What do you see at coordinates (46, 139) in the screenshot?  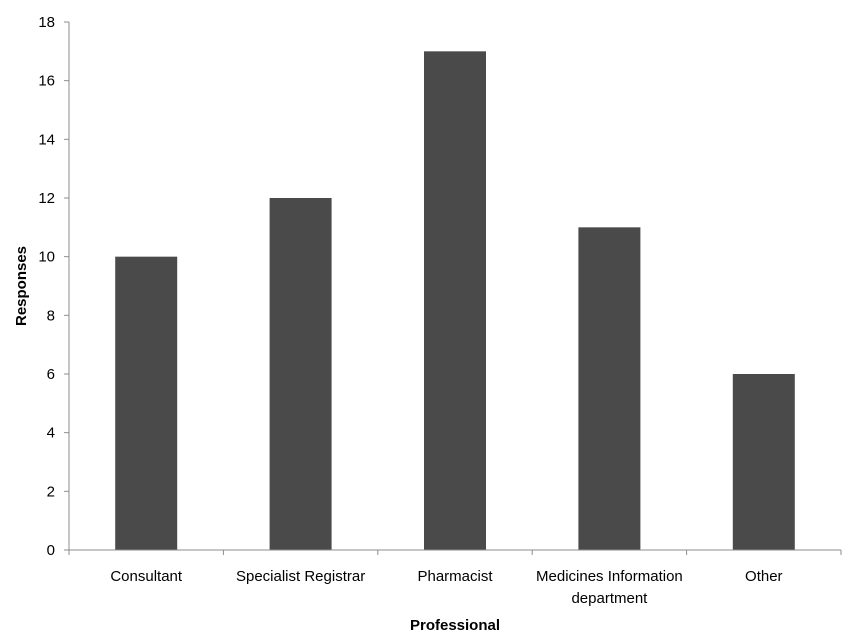 I see `y-tick-label: 14` at bounding box center [46, 139].